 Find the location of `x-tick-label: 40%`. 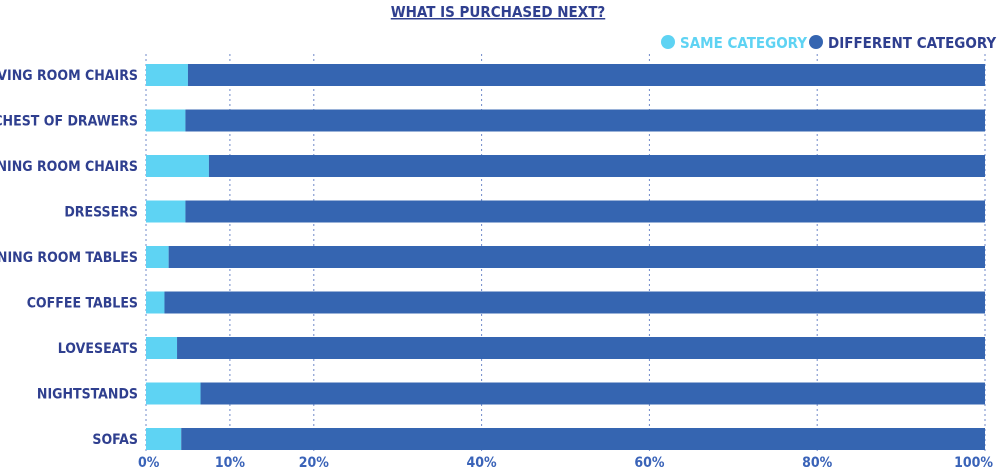

x-tick-label: 40% is located at coordinates (482, 463).